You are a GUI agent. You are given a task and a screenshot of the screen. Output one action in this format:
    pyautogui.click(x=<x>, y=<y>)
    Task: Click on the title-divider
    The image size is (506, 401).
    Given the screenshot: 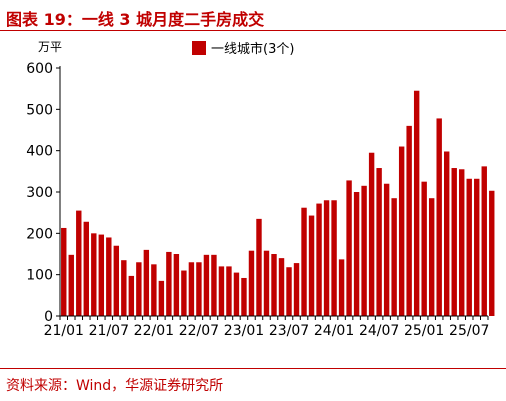 What is the action you would take?
    pyautogui.click(x=253, y=30)
    